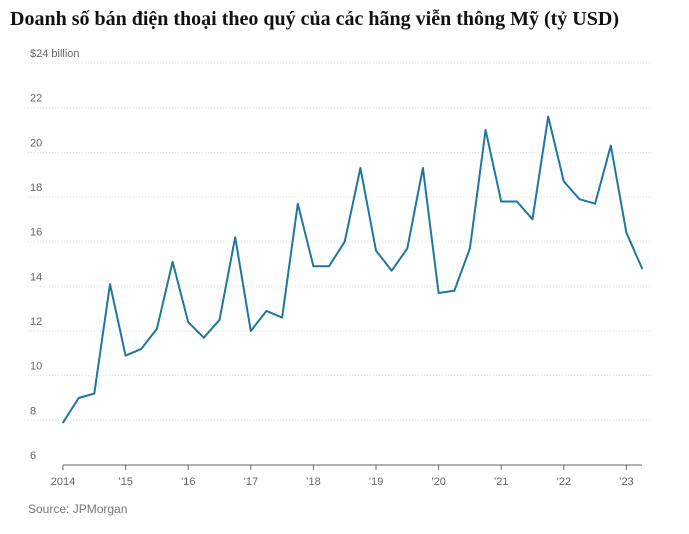  Describe the element at coordinates (36, 233) in the screenshot. I see `y-tick-label: 16` at that location.